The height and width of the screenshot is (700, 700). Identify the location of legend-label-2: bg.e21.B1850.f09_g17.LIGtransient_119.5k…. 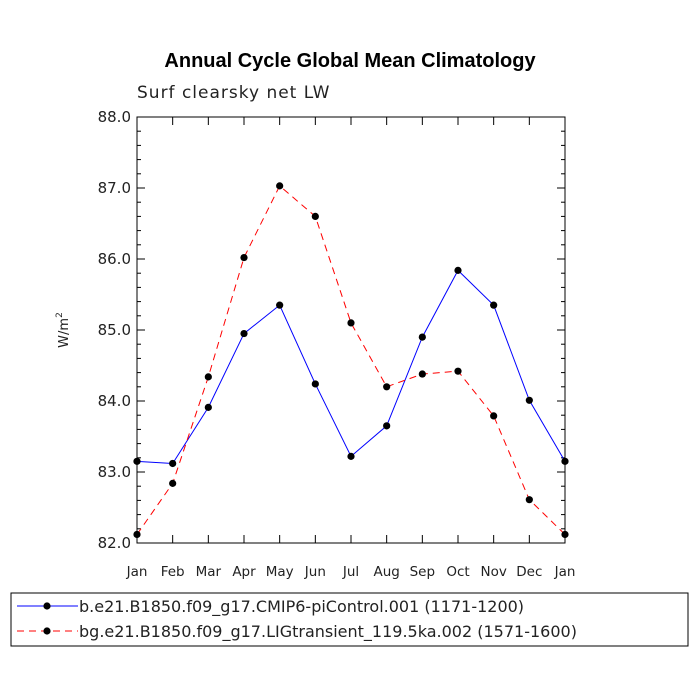
(328, 632).